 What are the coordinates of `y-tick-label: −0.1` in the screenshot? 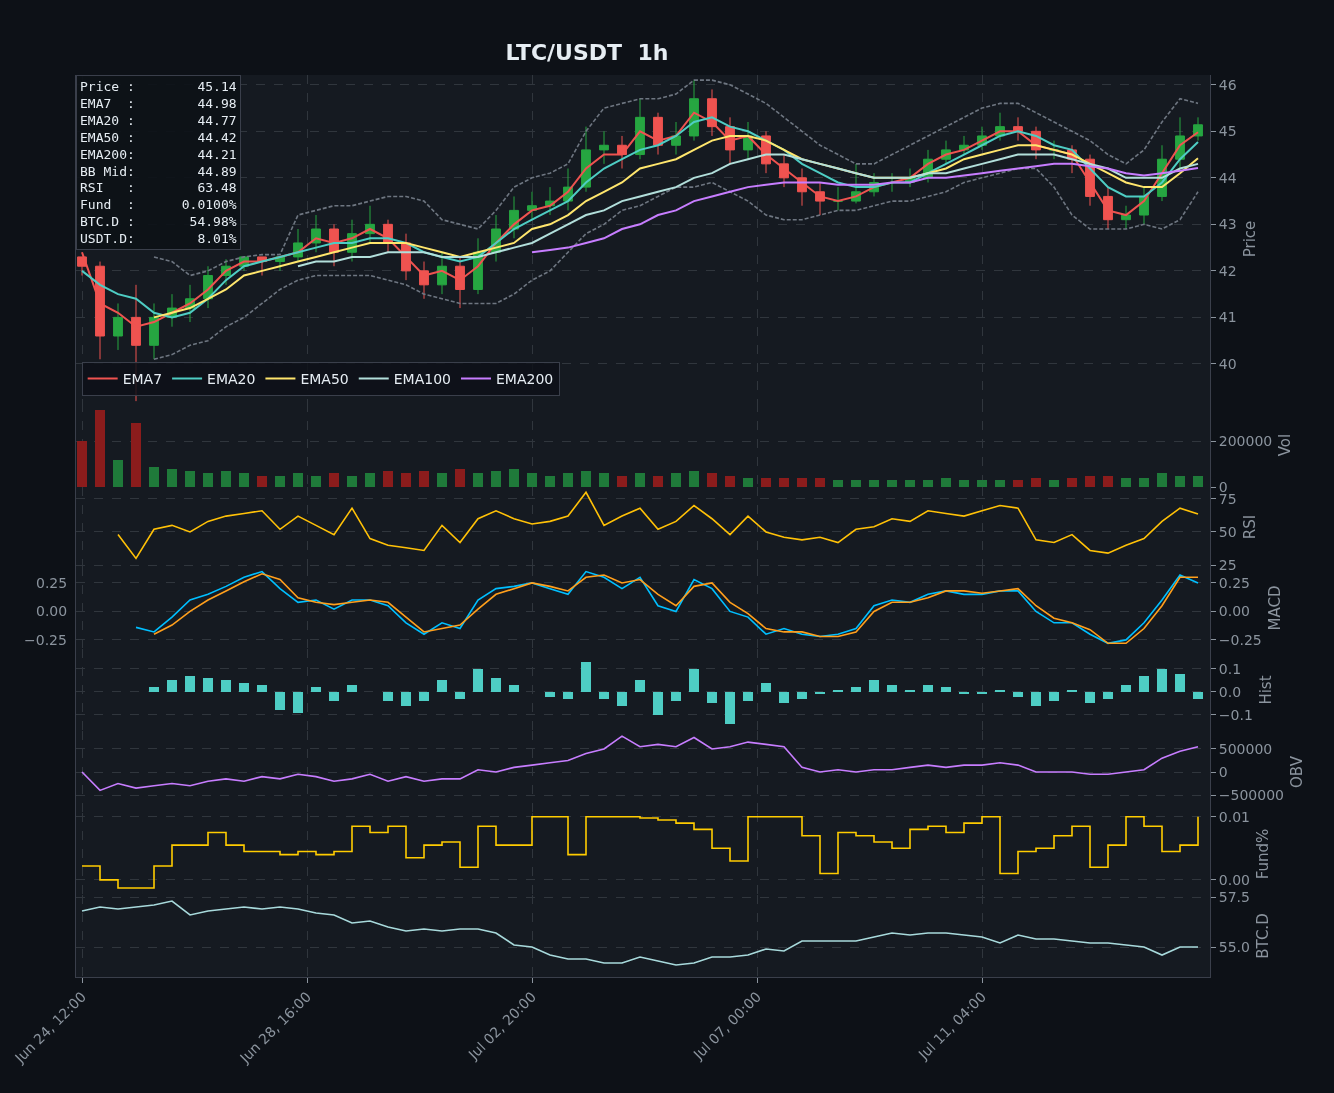 It's located at (1235, 714).